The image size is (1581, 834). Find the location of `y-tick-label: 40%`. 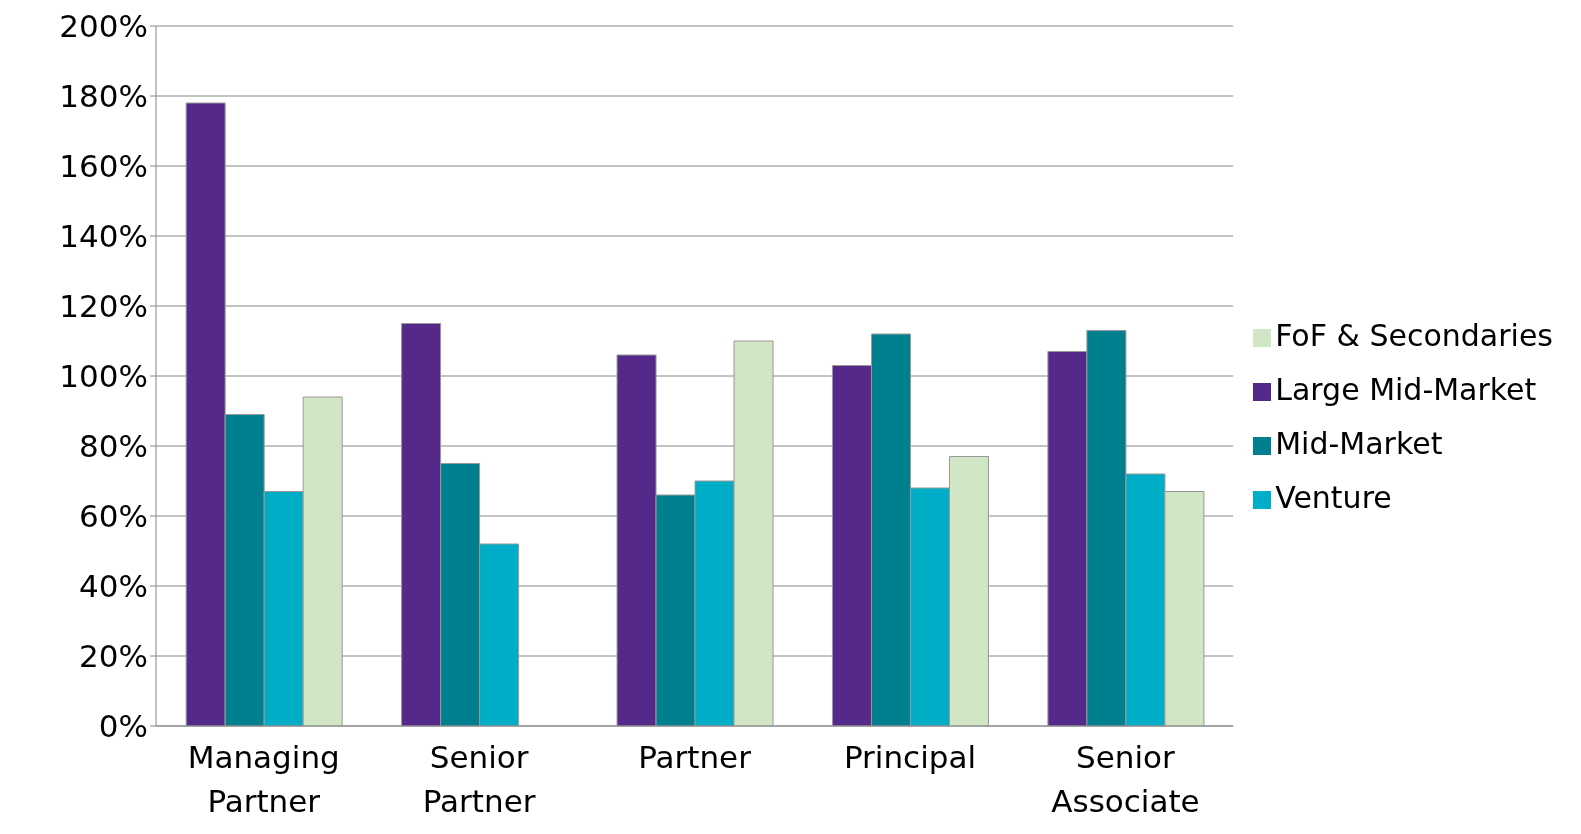

y-tick-label: 40% is located at coordinates (113, 586).